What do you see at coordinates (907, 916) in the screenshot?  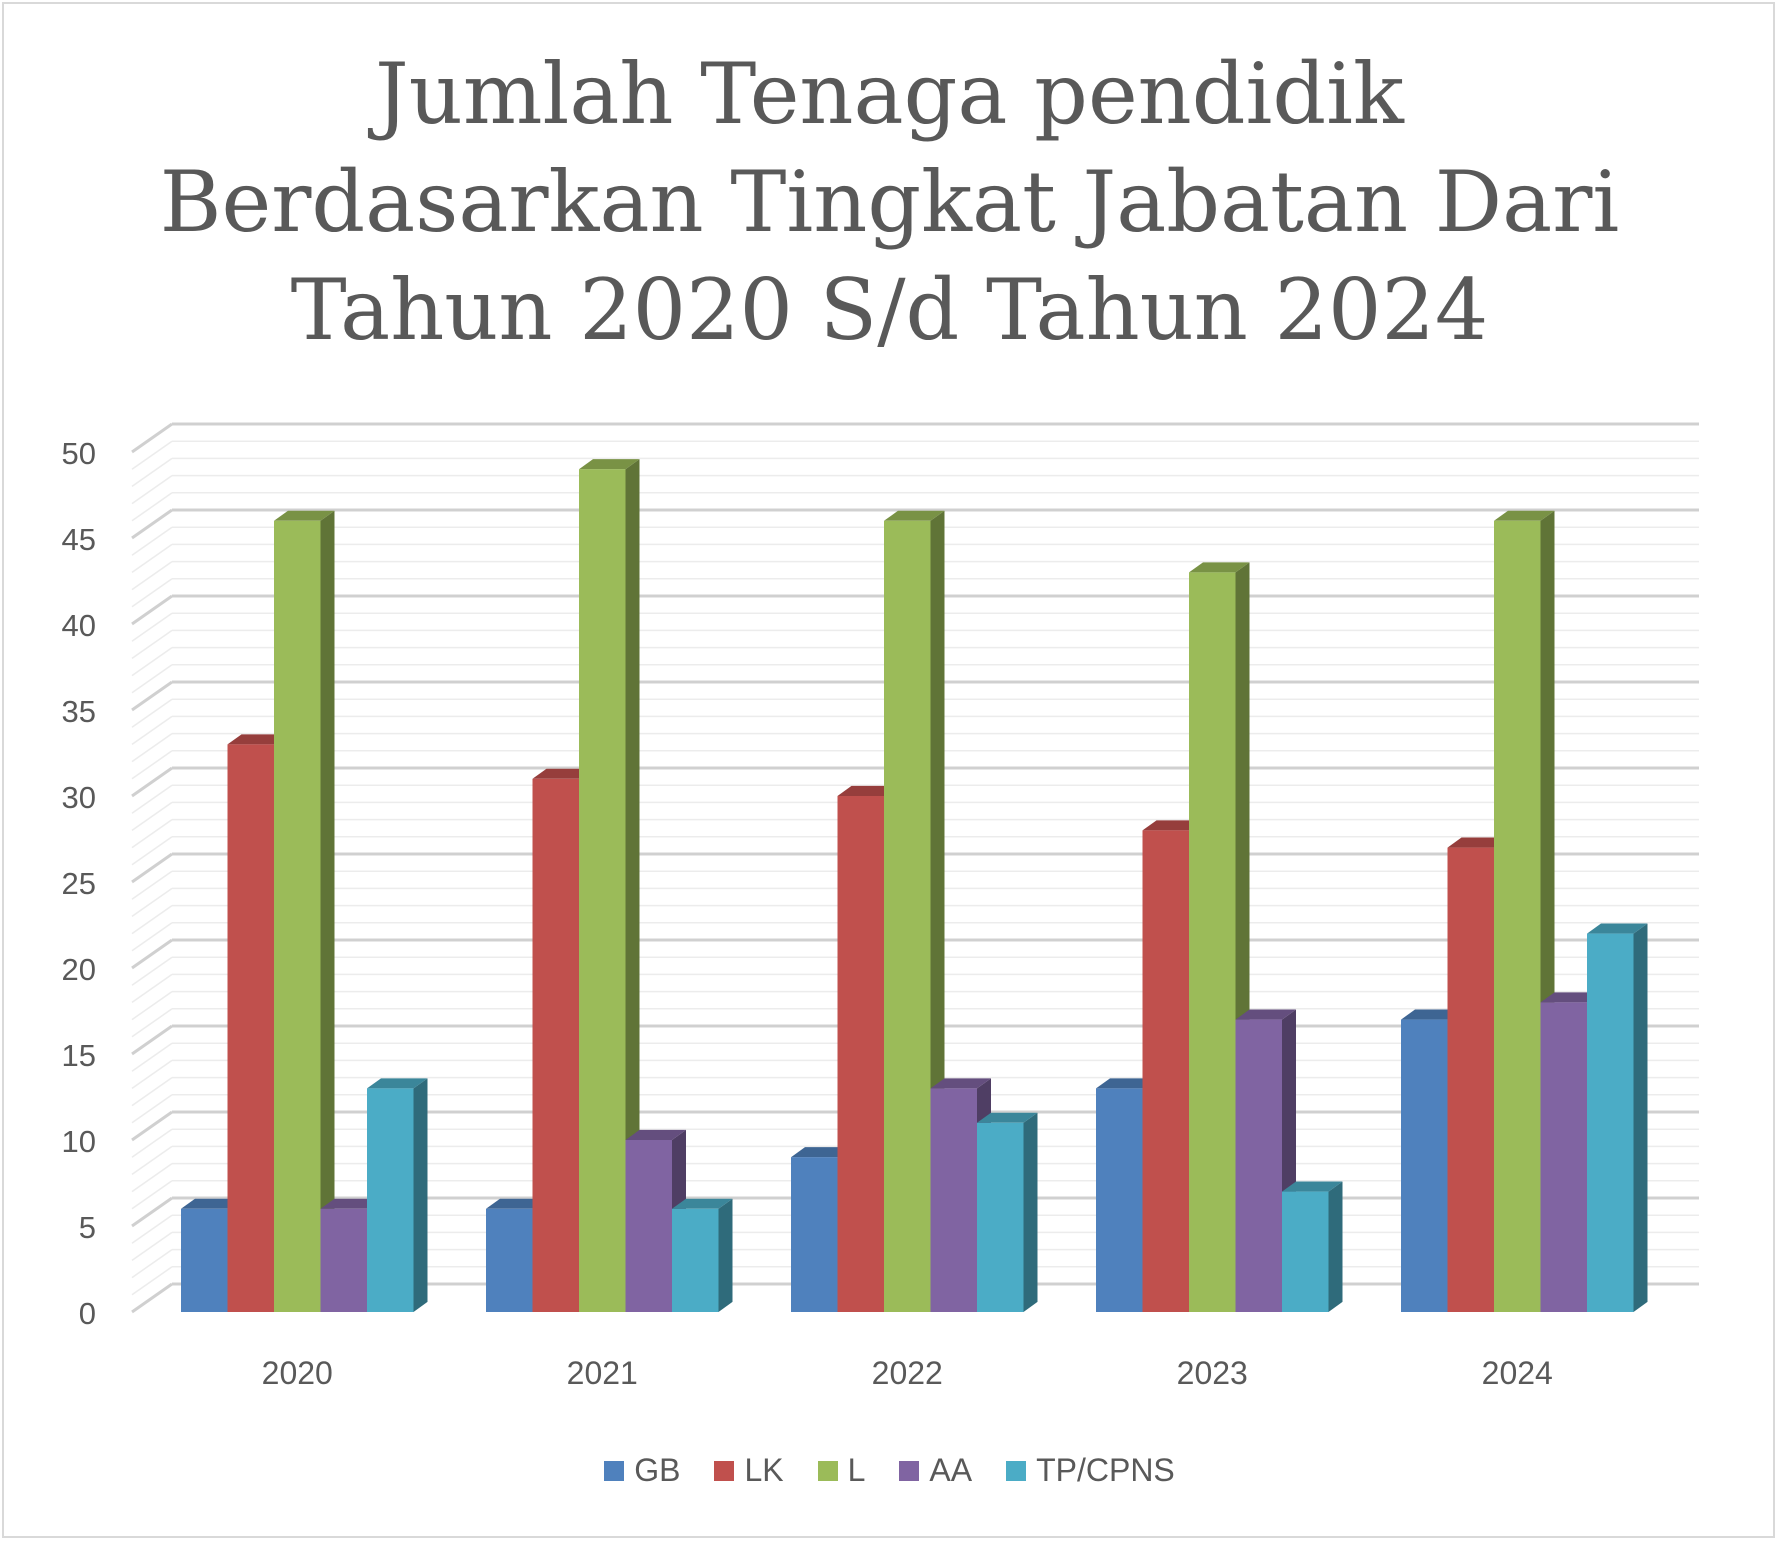 I see `bar-L-2022` at bounding box center [907, 916].